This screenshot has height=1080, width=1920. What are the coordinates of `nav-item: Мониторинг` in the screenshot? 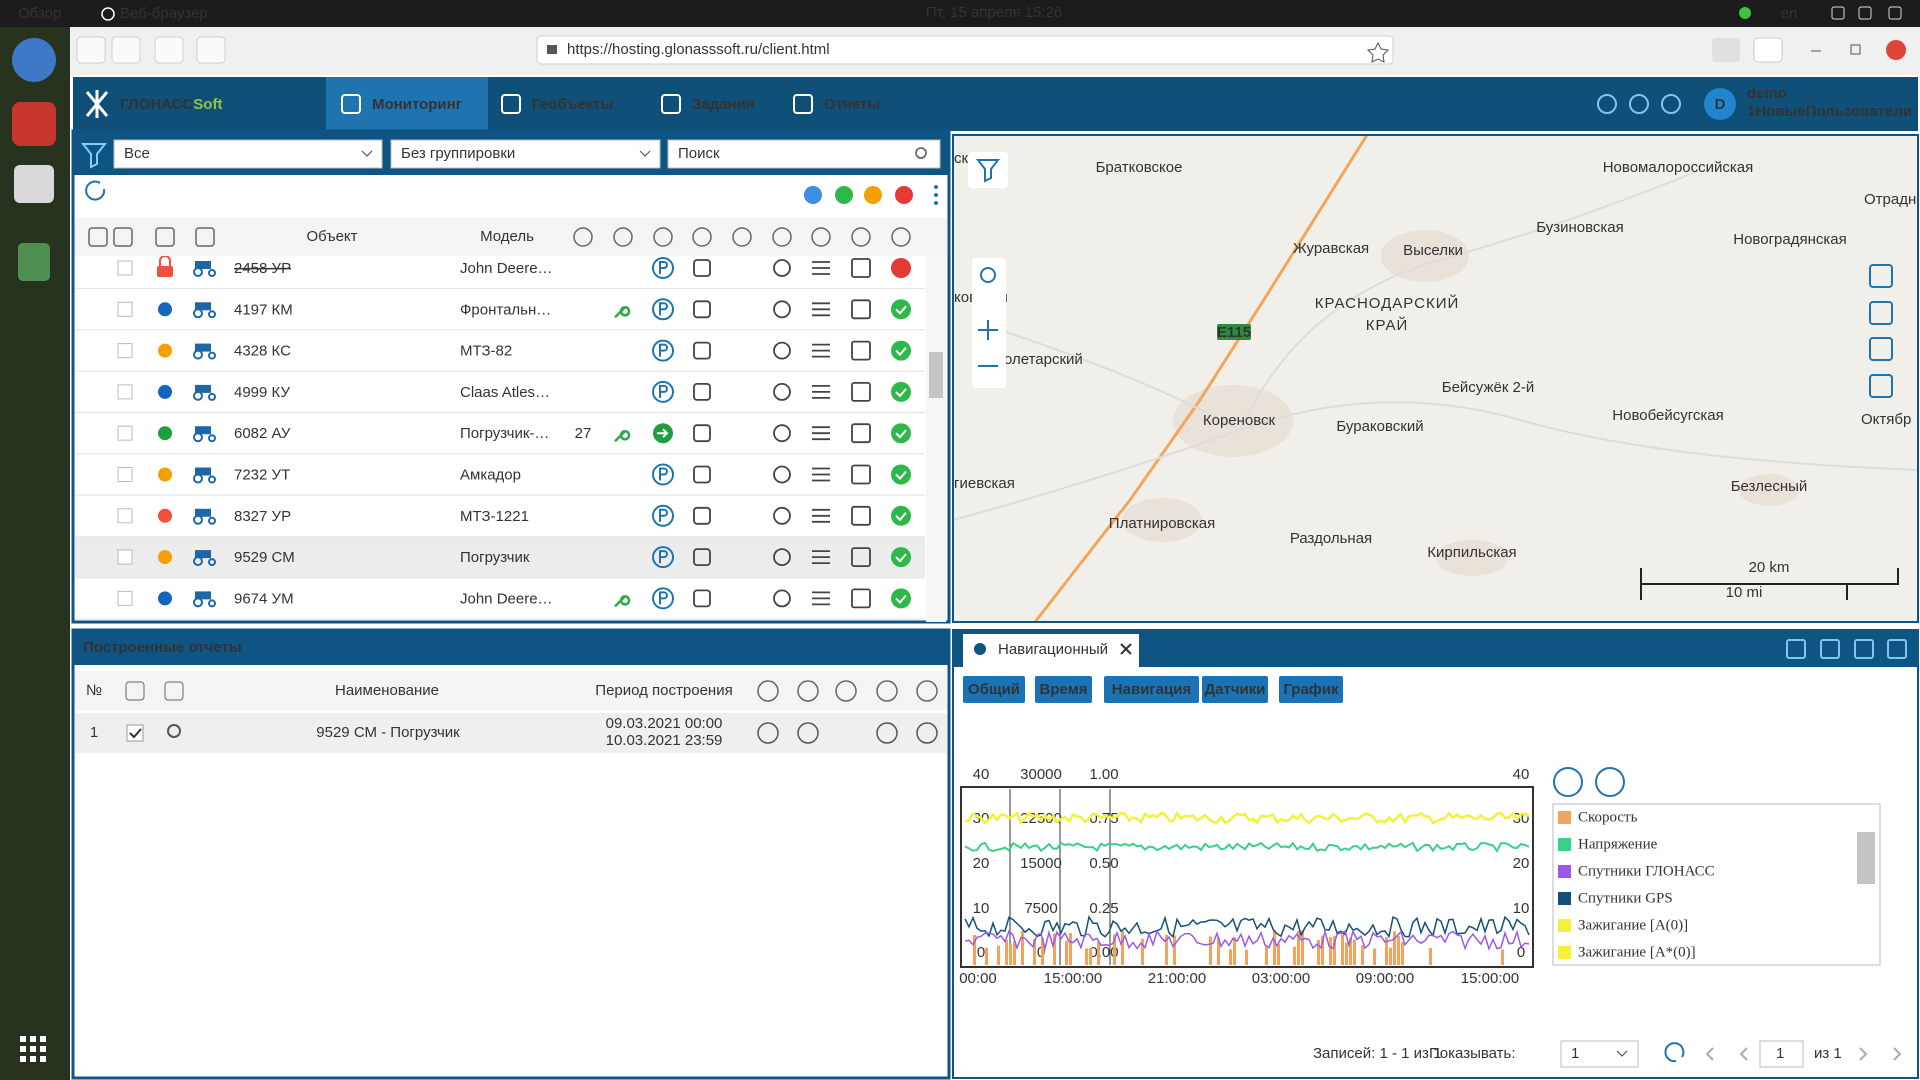 It's located at (417, 104).